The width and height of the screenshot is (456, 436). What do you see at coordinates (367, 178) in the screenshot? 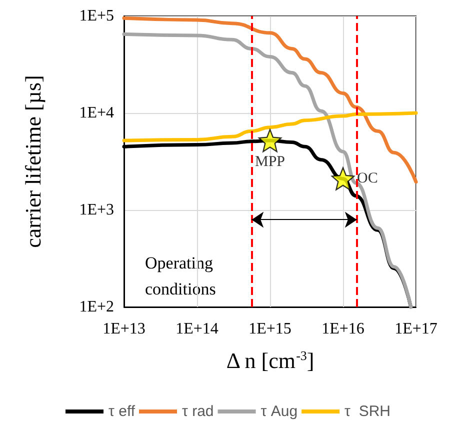
I see `annotation: OC` at bounding box center [367, 178].